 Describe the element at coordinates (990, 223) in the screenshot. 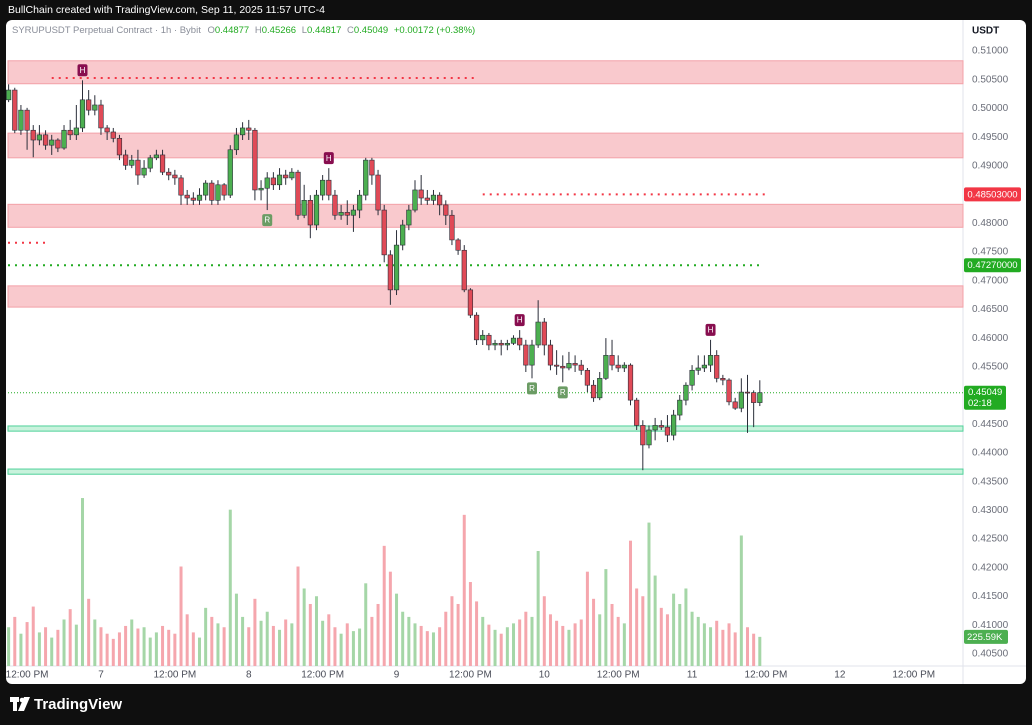

I see `y-tick-label: 0.48000` at that location.